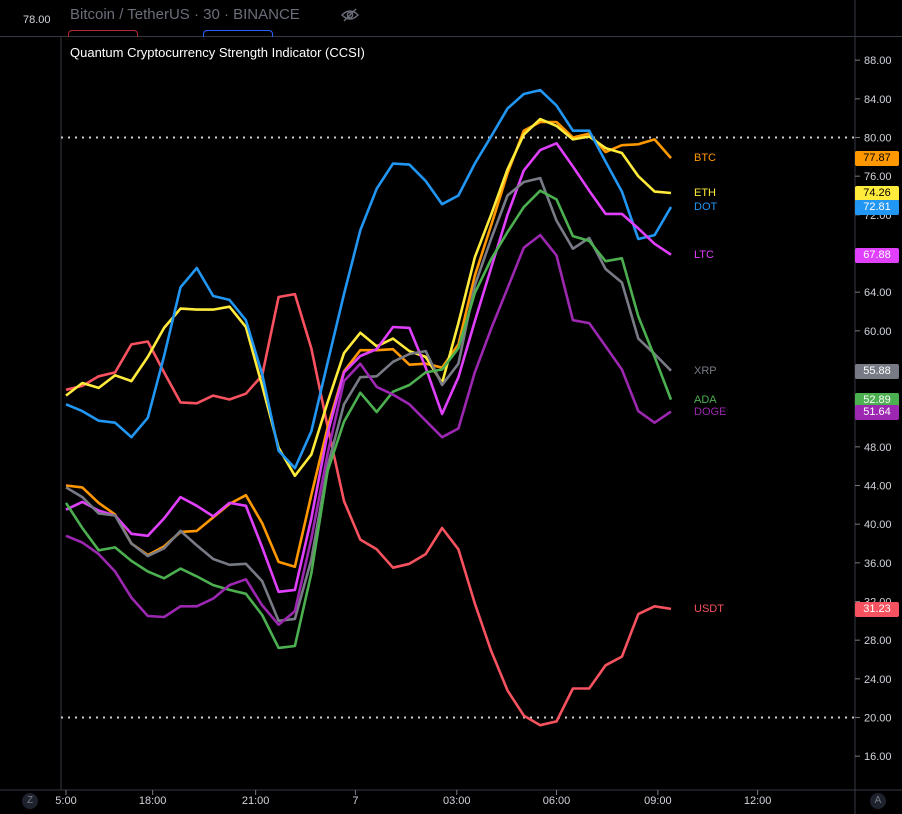 This screenshot has height=814, width=902. What do you see at coordinates (355, 801) in the screenshot?
I see `x-tick-label: 7` at bounding box center [355, 801].